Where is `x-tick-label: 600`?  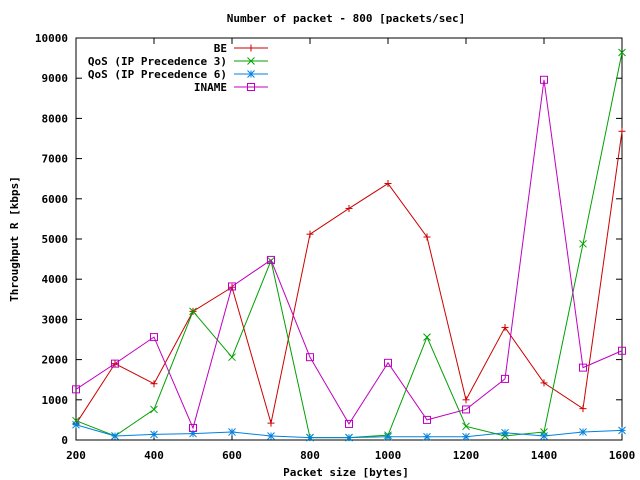 x-tick-label: 600 is located at coordinates (232, 455).